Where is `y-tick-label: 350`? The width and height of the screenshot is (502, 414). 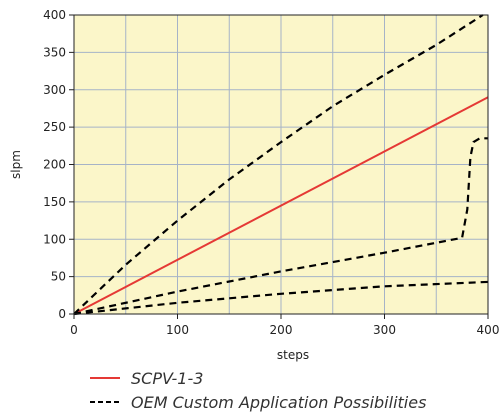 y-tick-label: 350 is located at coordinates (54, 52).